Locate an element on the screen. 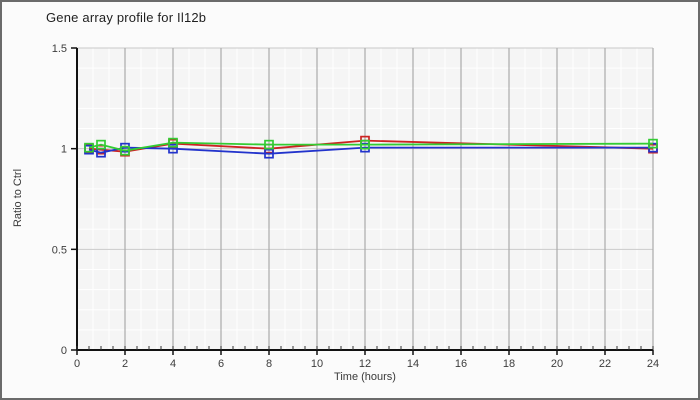 The height and width of the screenshot is (400, 700). x-tick-label: 22 is located at coordinates (605, 364).